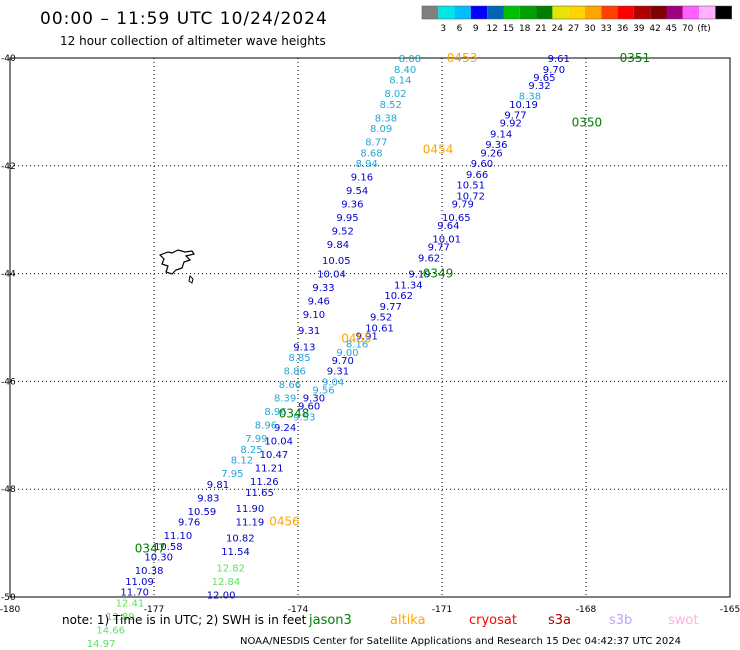 Image resolution: width=740 pixels, height=650 pixels. What do you see at coordinates (8, 598) in the screenshot?
I see `y-tick-label: -50` at bounding box center [8, 598].